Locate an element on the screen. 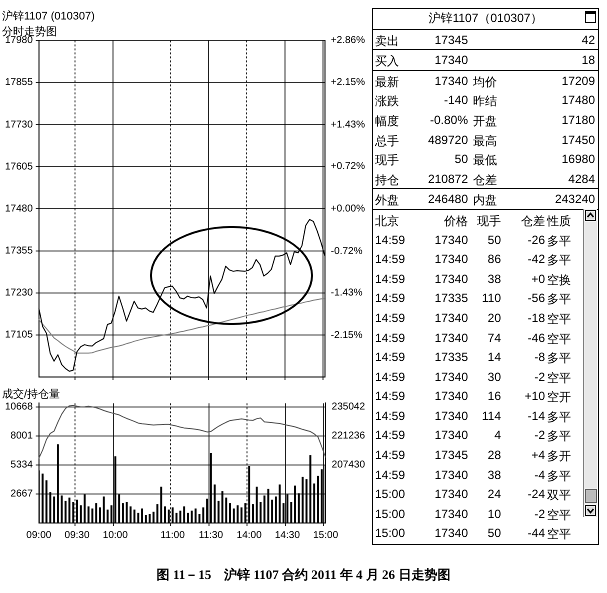 This screenshot has height=593, width=607. text: 15:00 17340 10 -2 空平 is located at coordinates (473, 514).